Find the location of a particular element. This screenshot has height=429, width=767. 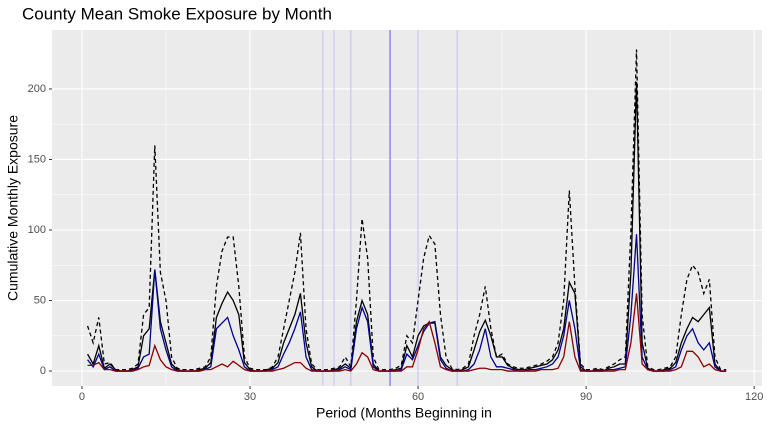

y-tick-label: 100 is located at coordinates (37, 230).